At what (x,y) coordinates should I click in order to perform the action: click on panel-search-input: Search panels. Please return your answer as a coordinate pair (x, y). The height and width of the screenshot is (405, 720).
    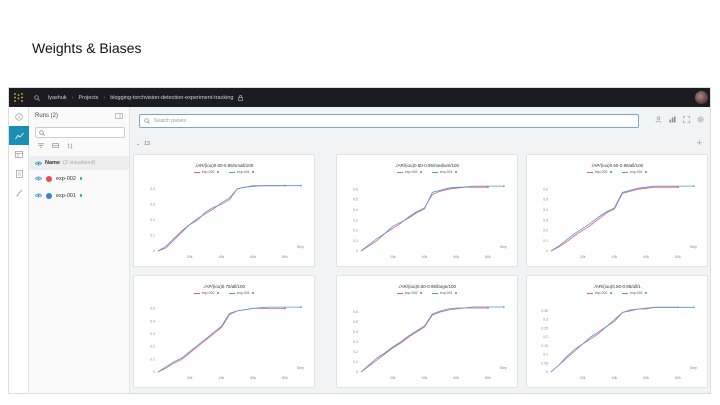
    Looking at the image, I should click on (389, 121).